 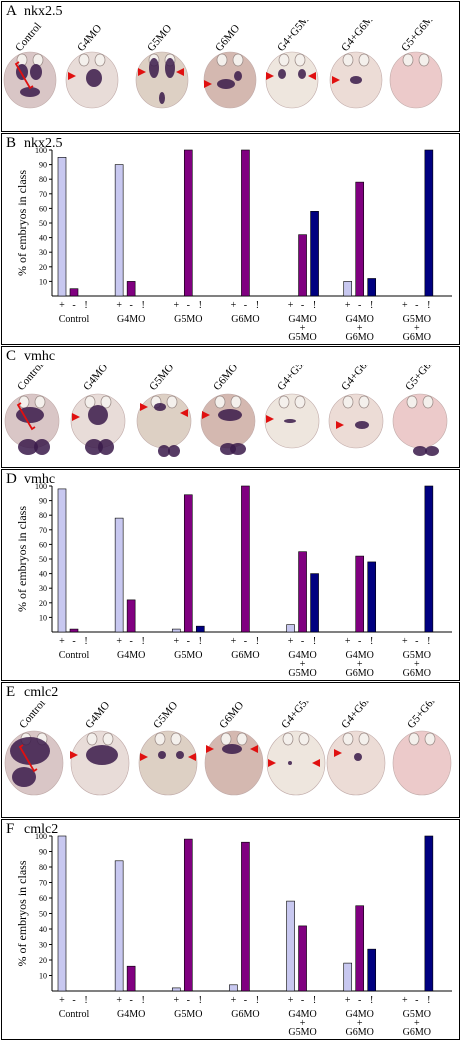 What do you see at coordinates (43, 143) in the screenshot?
I see `panel-gene: nkx2.5` at bounding box center [43, 143].